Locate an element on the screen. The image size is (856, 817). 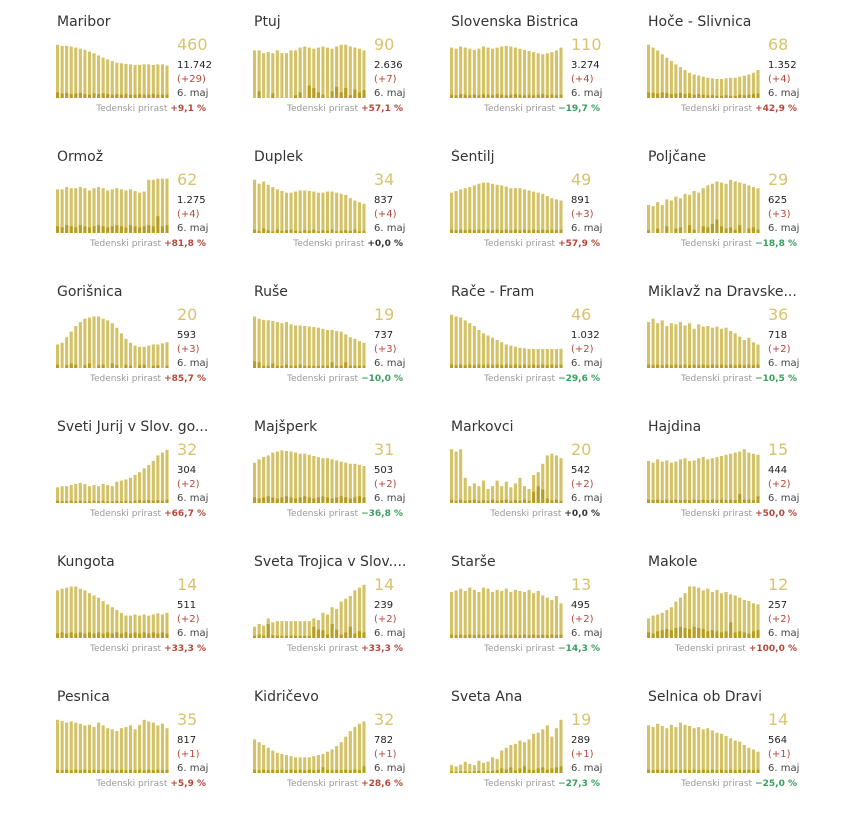
weekly-growth-value: −10,0 % is located at coordinates (382, 379).